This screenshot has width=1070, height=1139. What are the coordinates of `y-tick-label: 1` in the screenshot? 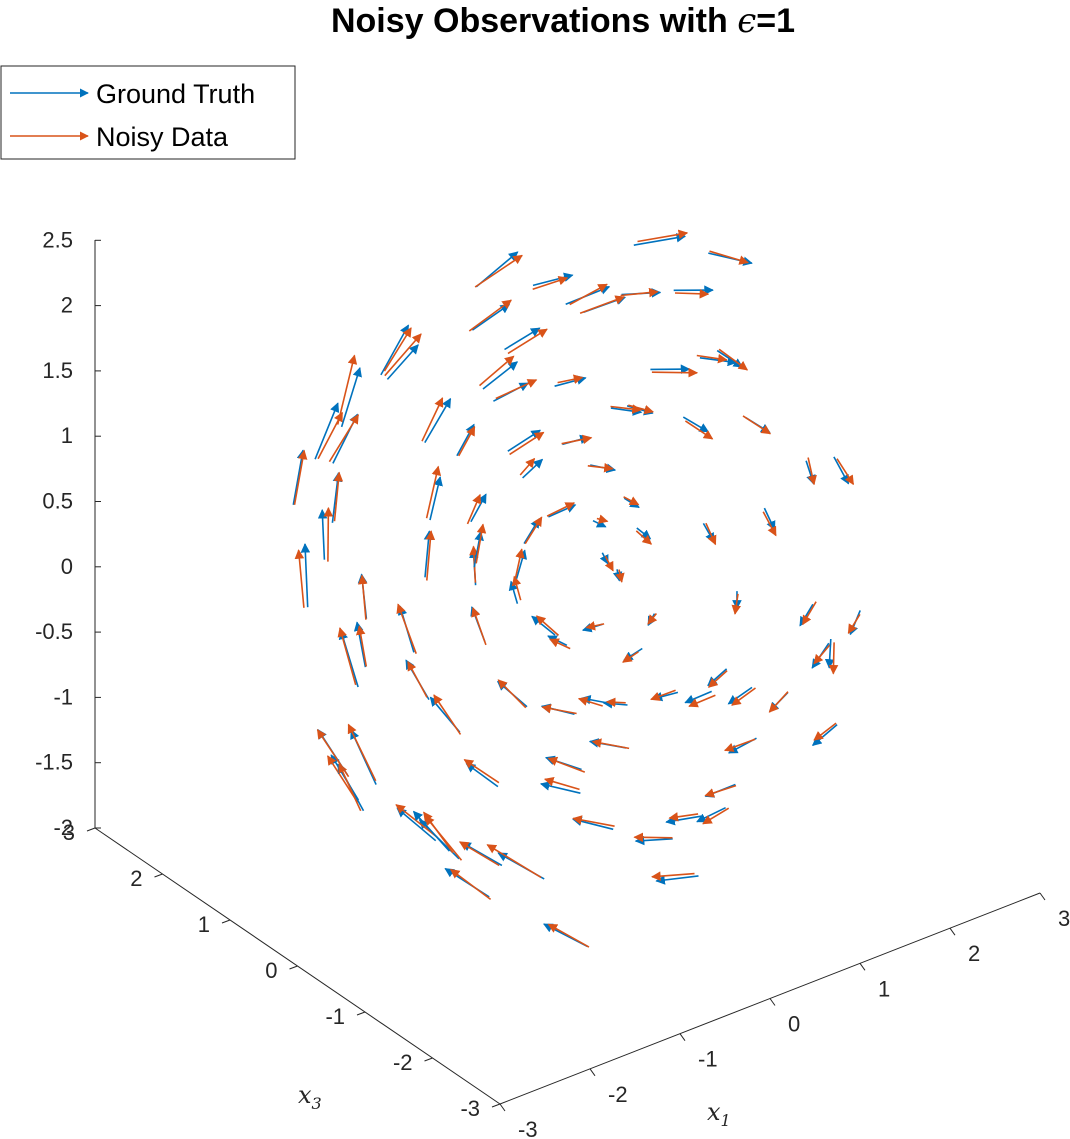 It's located at (204, 924).